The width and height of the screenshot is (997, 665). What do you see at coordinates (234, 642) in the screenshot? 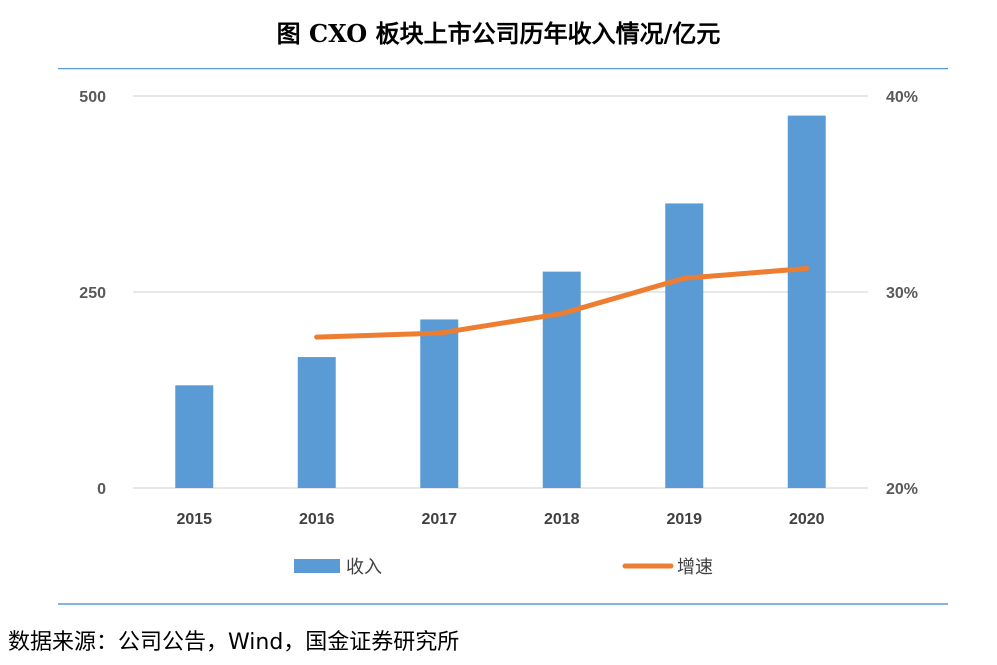
I see `source-note: 数据来源：公司公告，Wind，国金证券研究所` at bounding box center [234, 642].